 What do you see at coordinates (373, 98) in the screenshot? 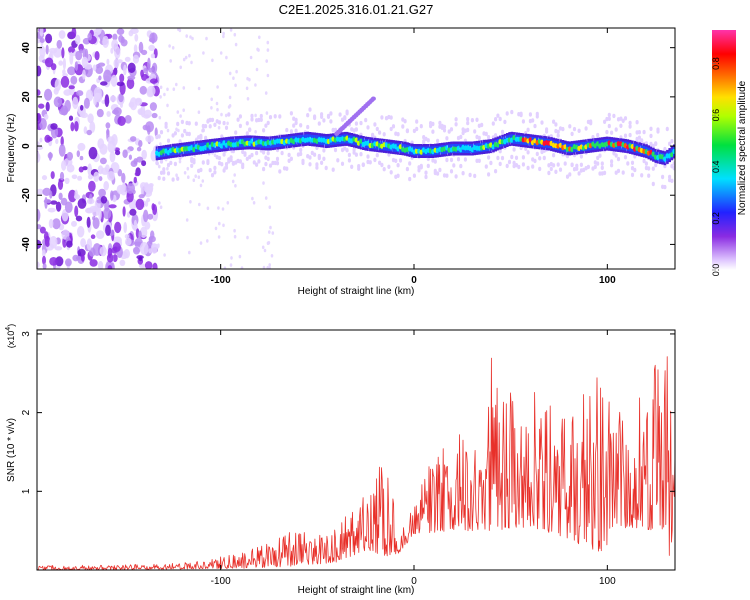
I see `trace-spur` at bounding box center [373, 98].